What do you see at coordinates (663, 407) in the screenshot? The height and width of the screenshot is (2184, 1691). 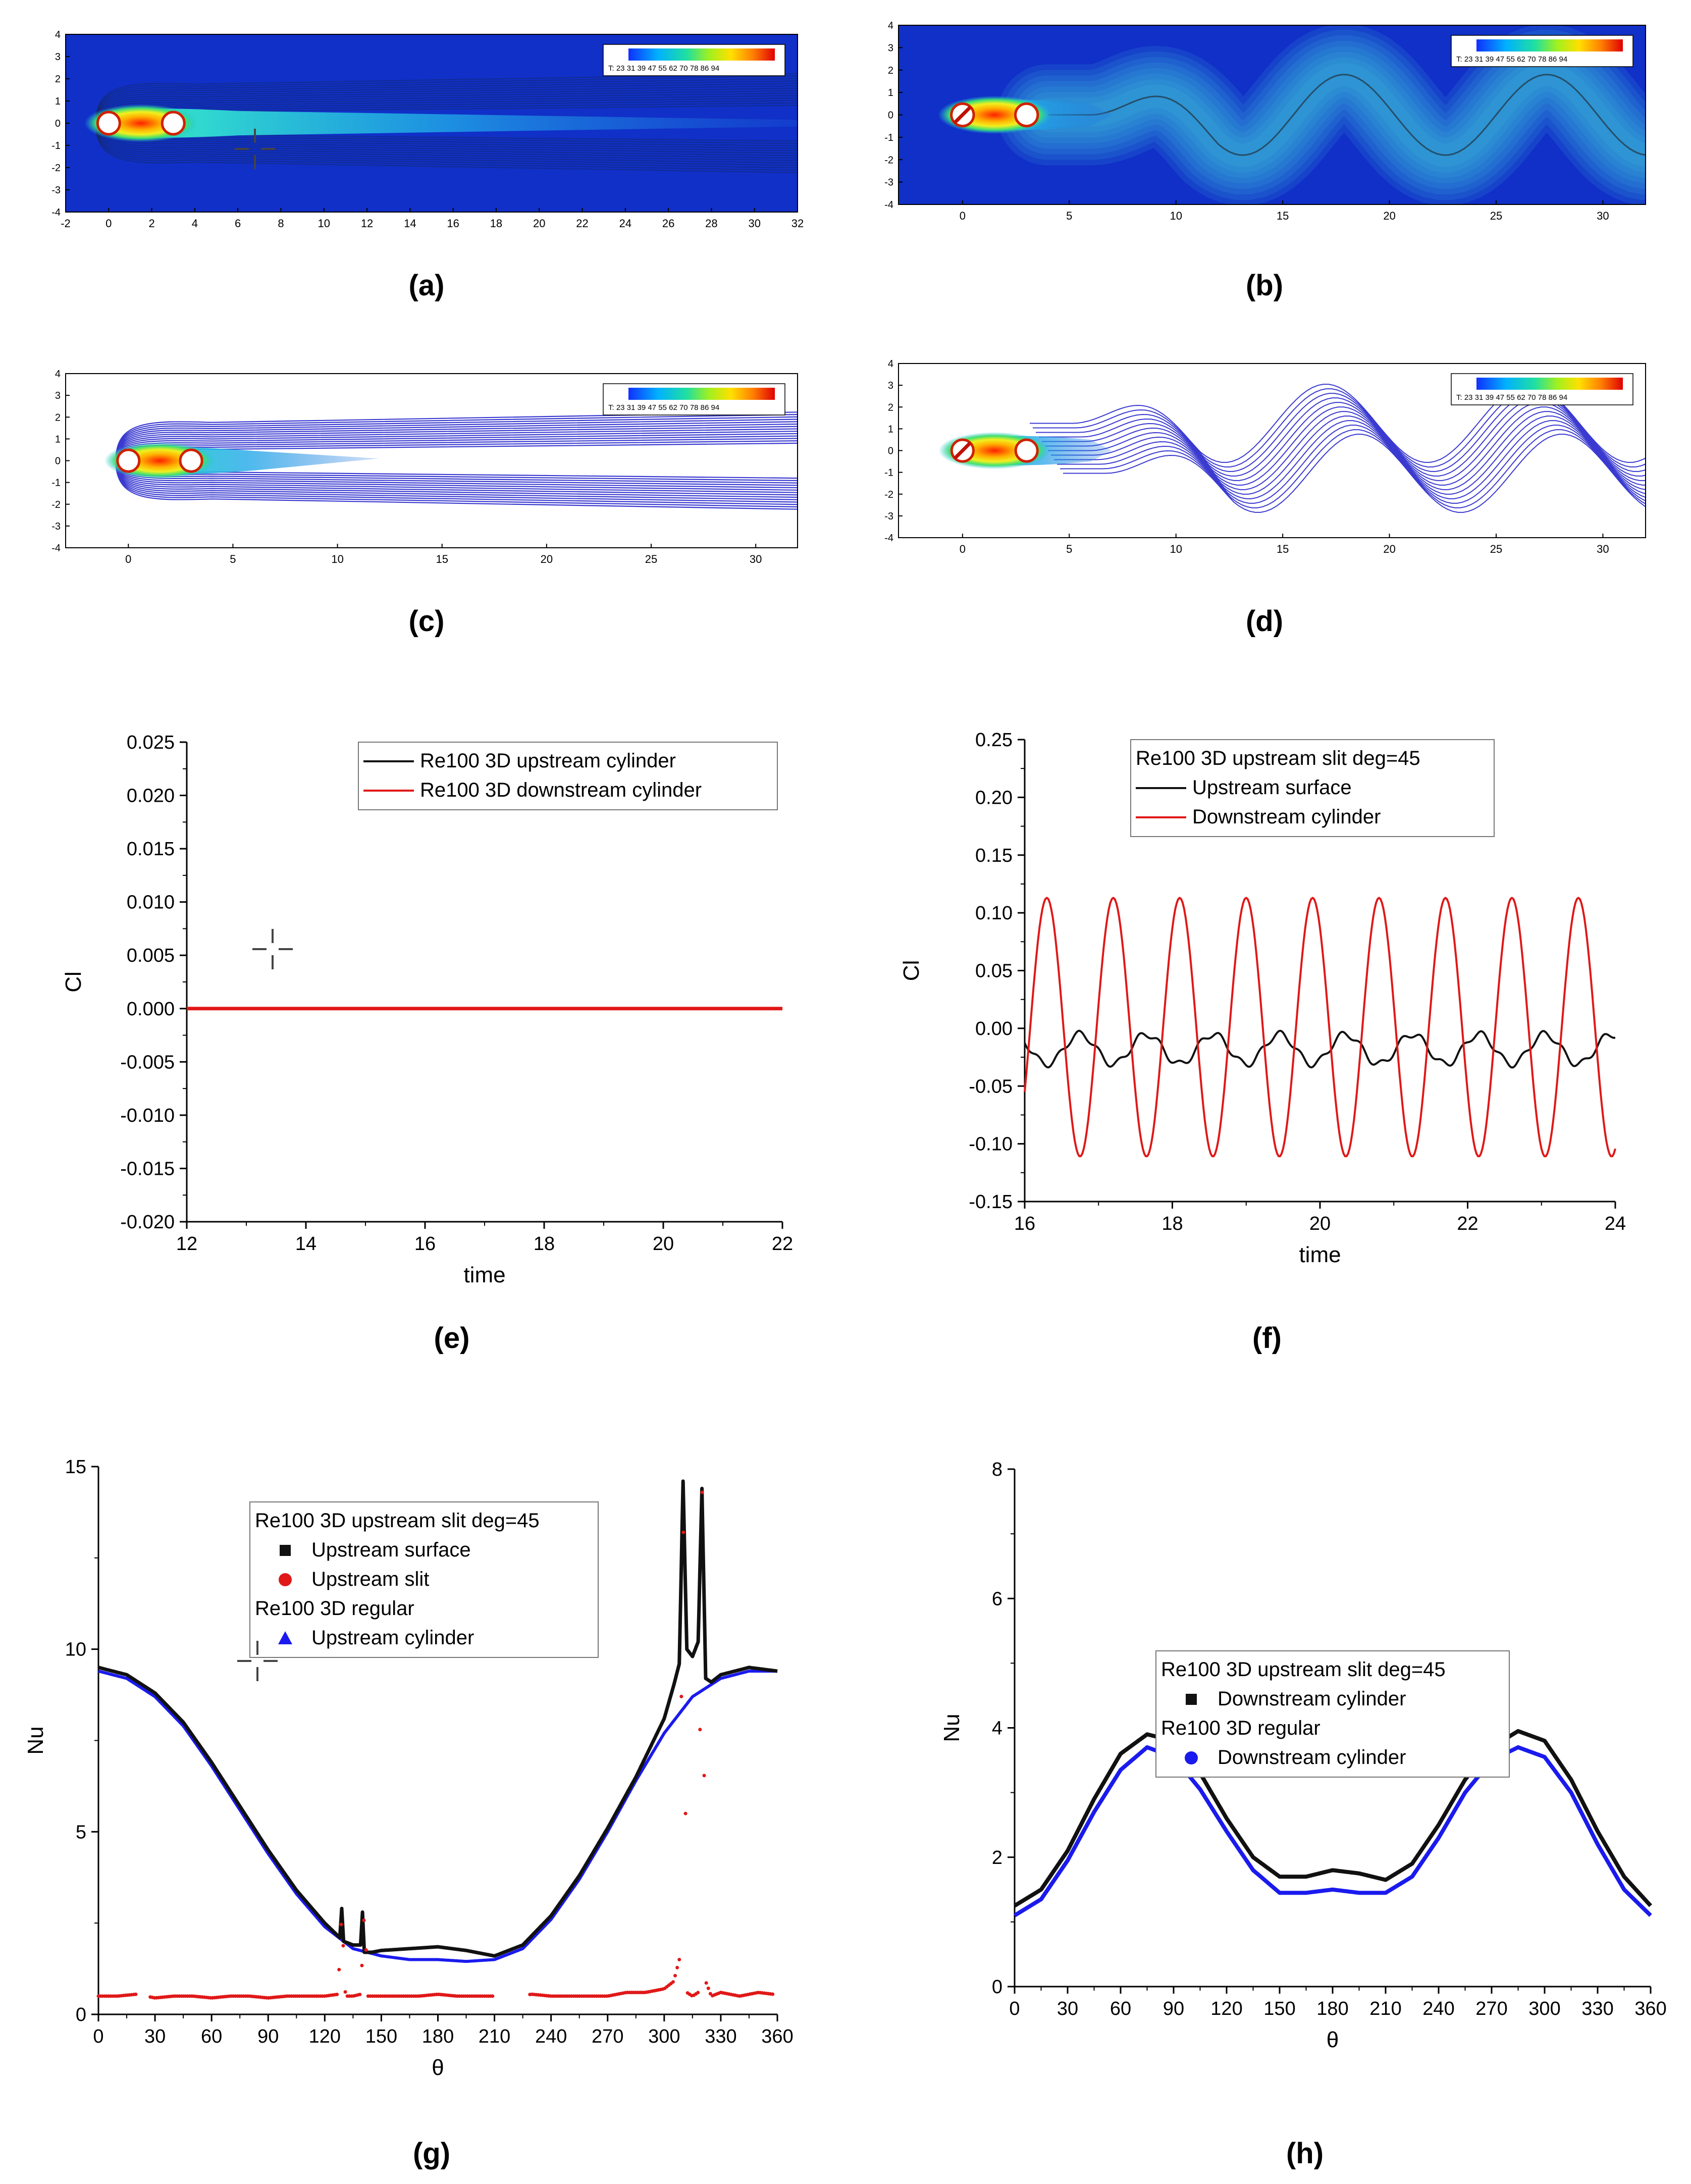 I see `colorbar-labels: T: 23 31 39 47 55 62 70 78 86 94` at bounding box center [663, 407].